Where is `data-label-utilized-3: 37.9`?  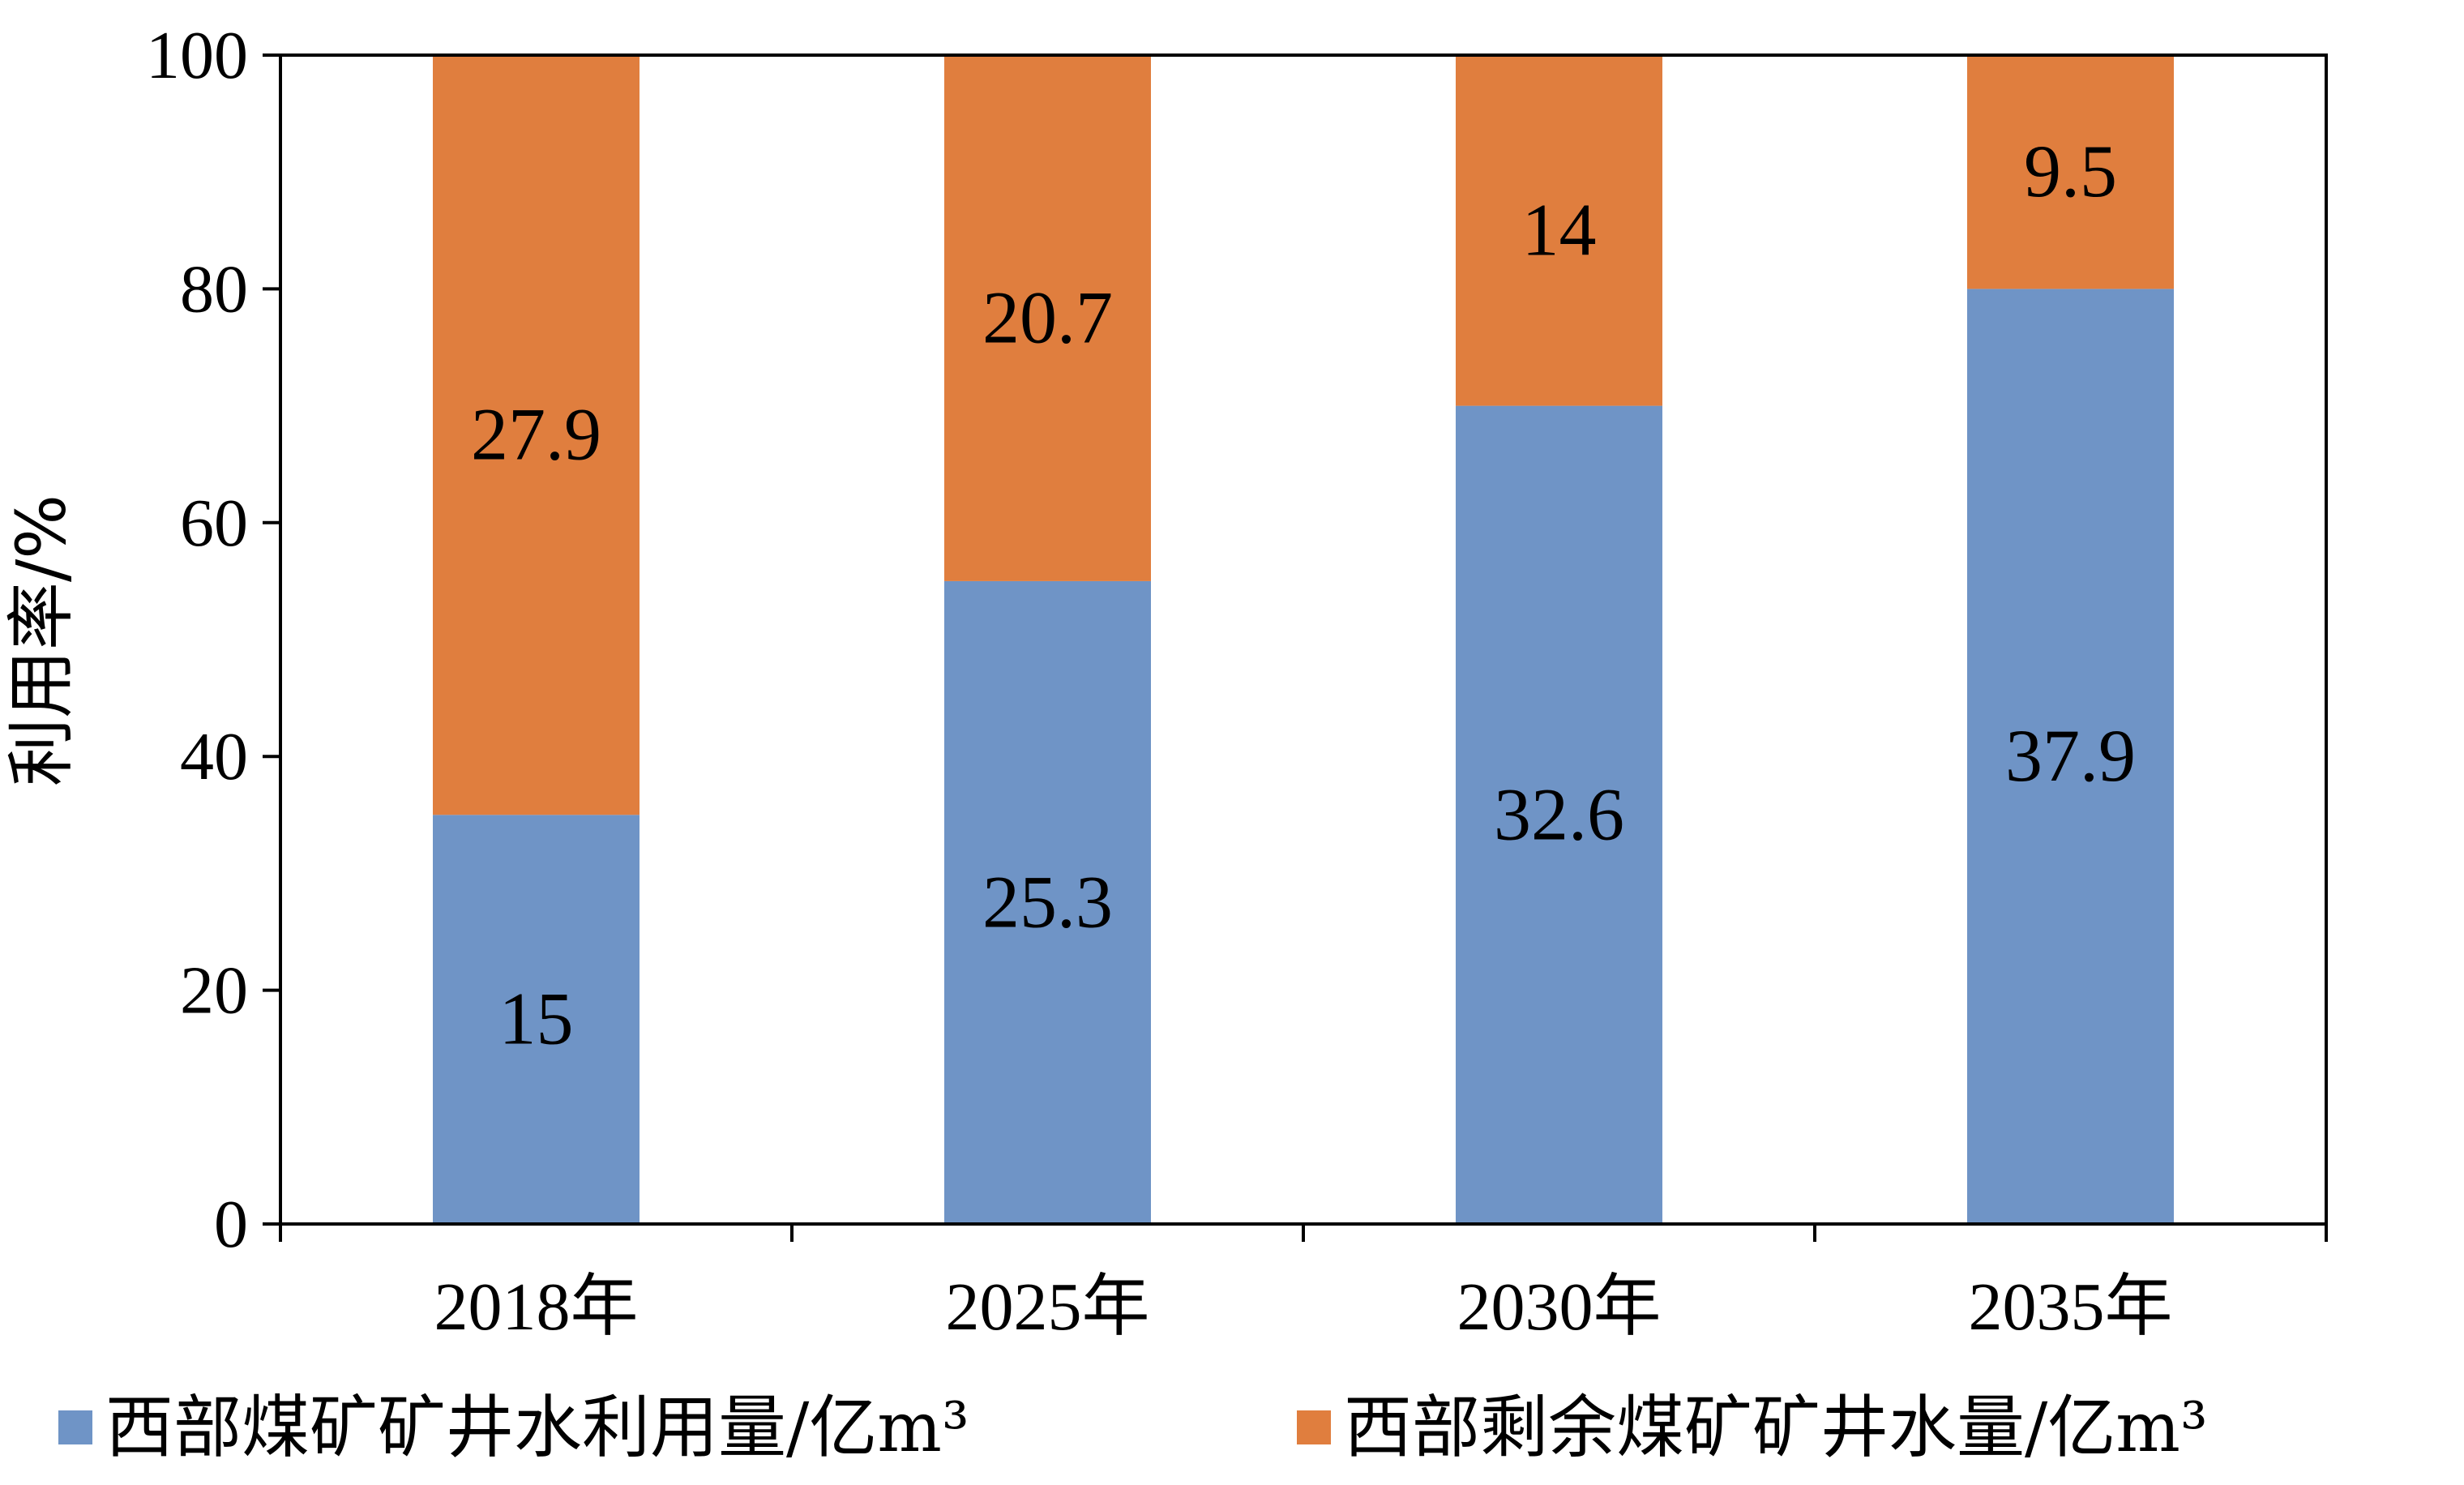
data-label-utilized-3: 37.9 is located at coordinates (2070, 755).